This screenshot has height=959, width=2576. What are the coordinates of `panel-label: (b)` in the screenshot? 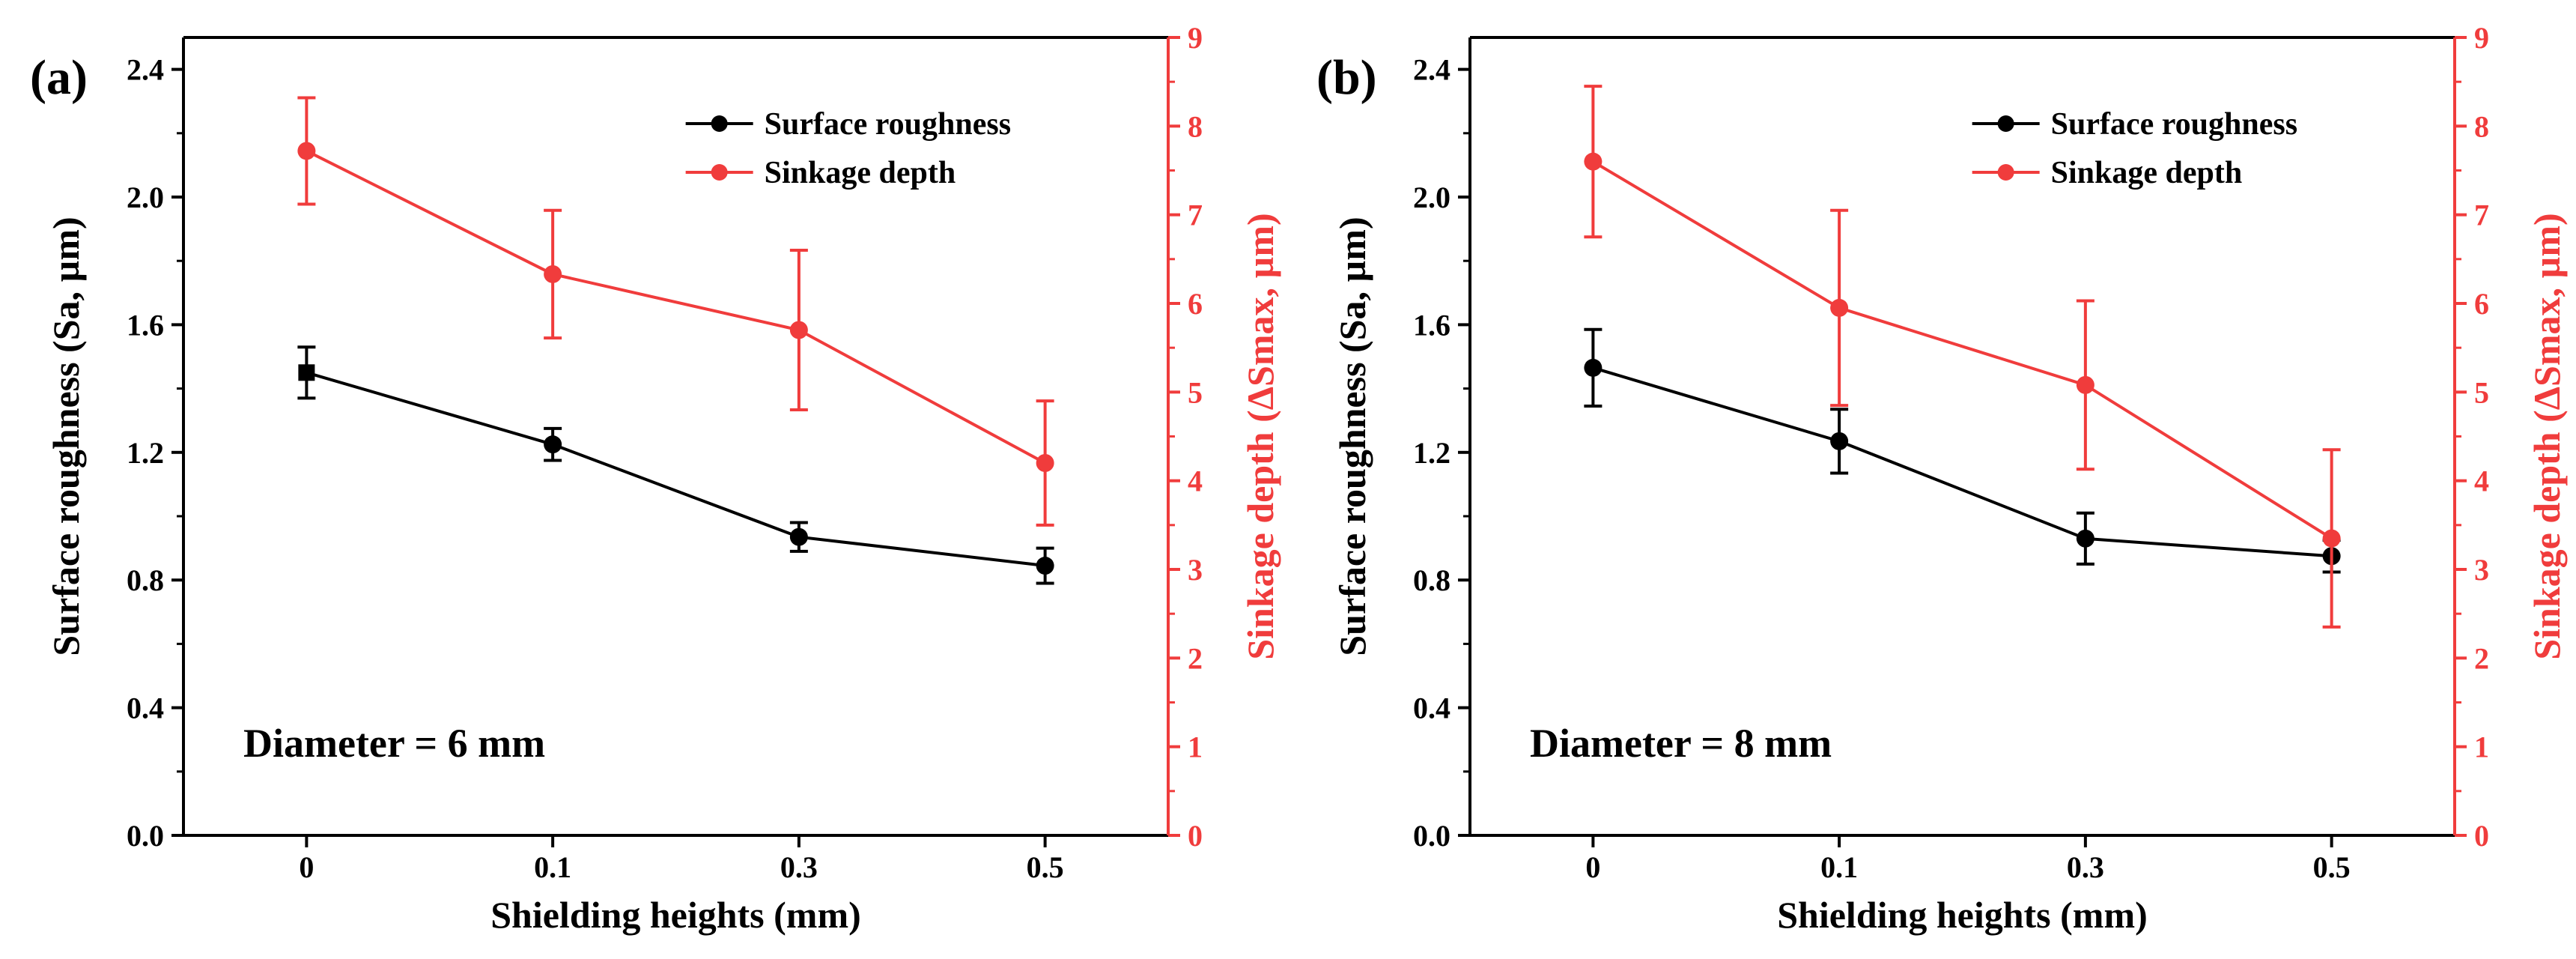 It's located at (1346, 77).